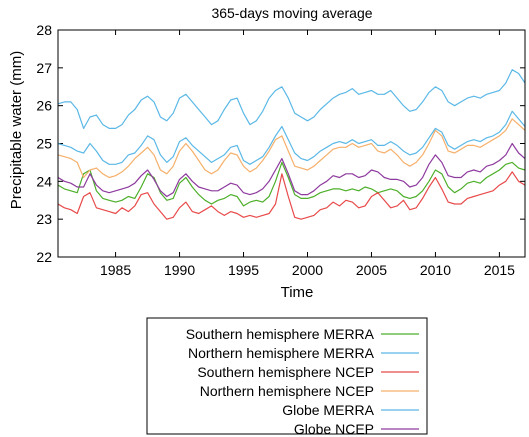 Image resolution: width=529 pixels, height=437 pixels. Describe the element at coordinates (44, 144) in the screenshot. I see `y-tick-label: 25` at that location.